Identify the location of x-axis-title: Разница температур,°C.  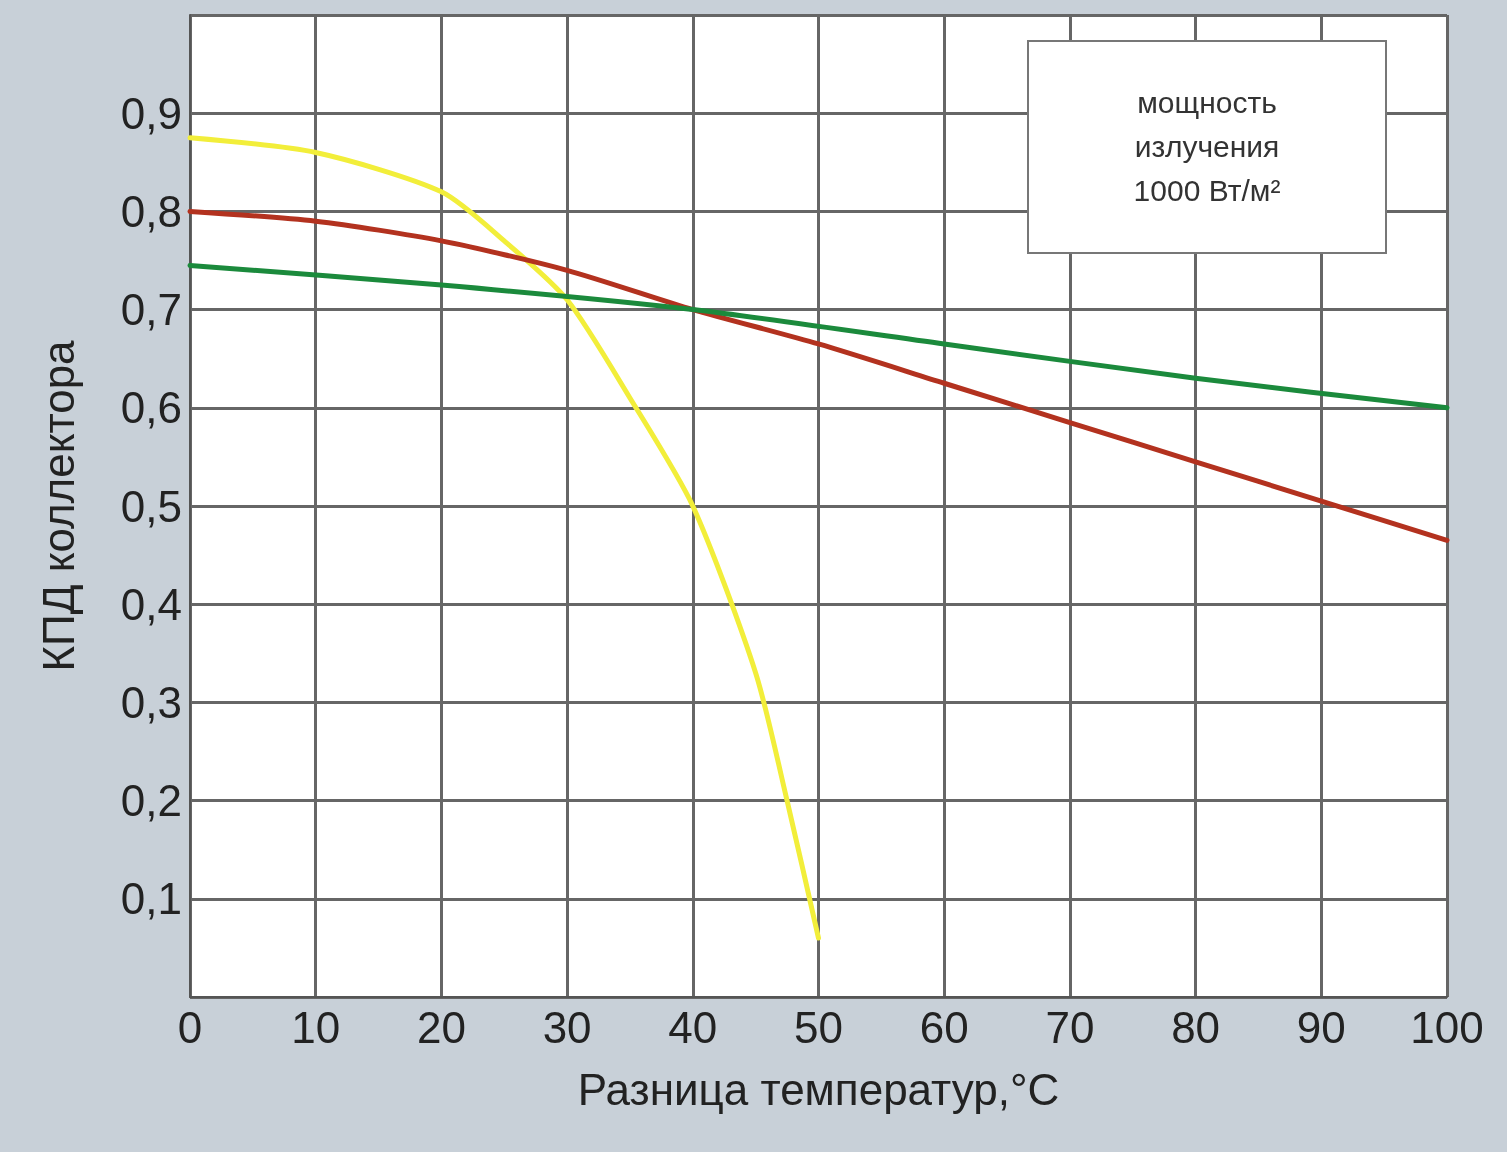
(818, 1089).